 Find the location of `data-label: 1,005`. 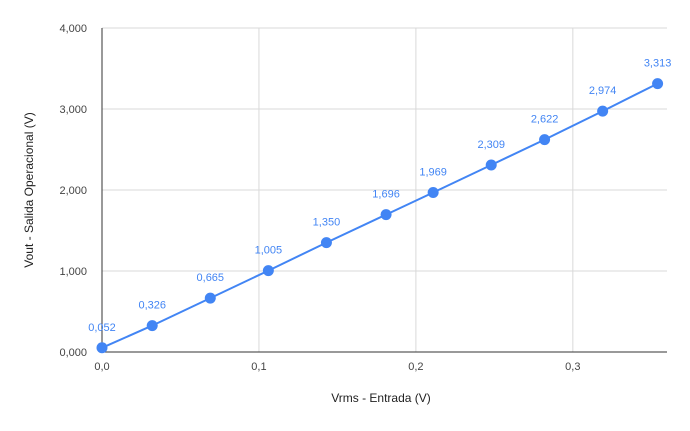

data-label: 1,005 is located at coordinates (269, 251).